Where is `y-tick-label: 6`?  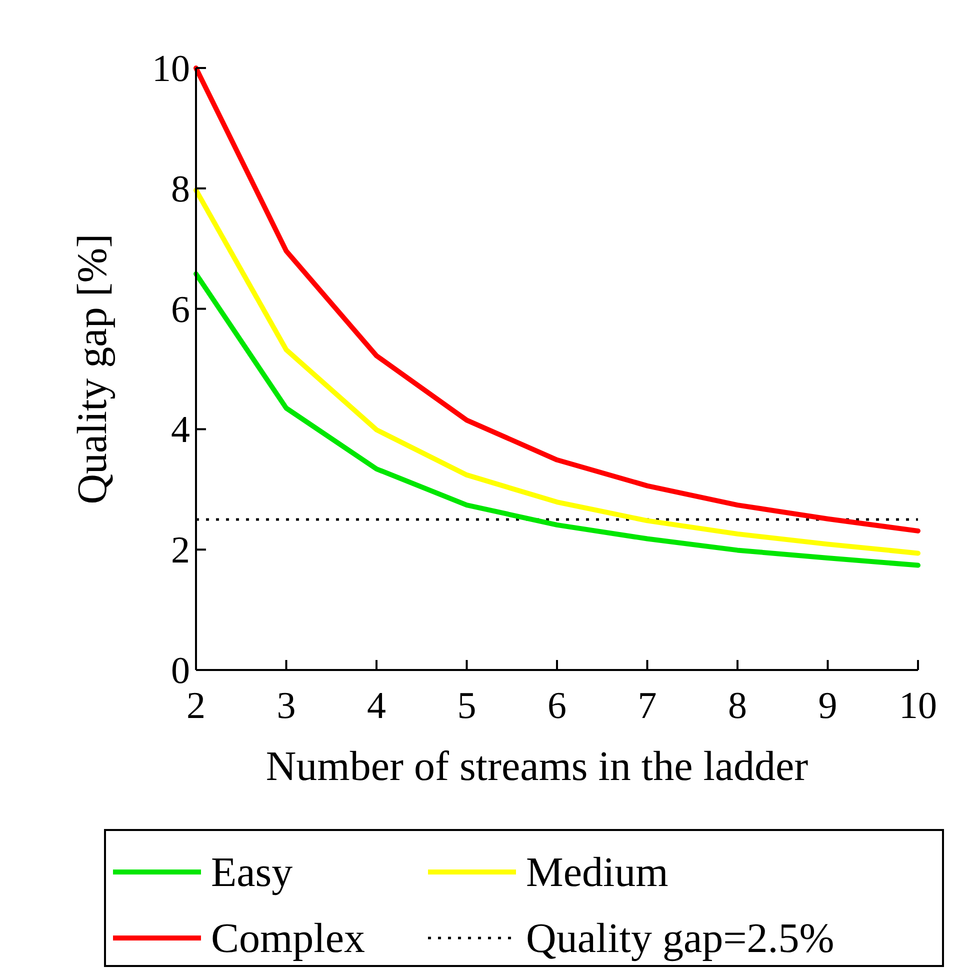
y-tick-label: 6 is located at coordinates (180, 309).